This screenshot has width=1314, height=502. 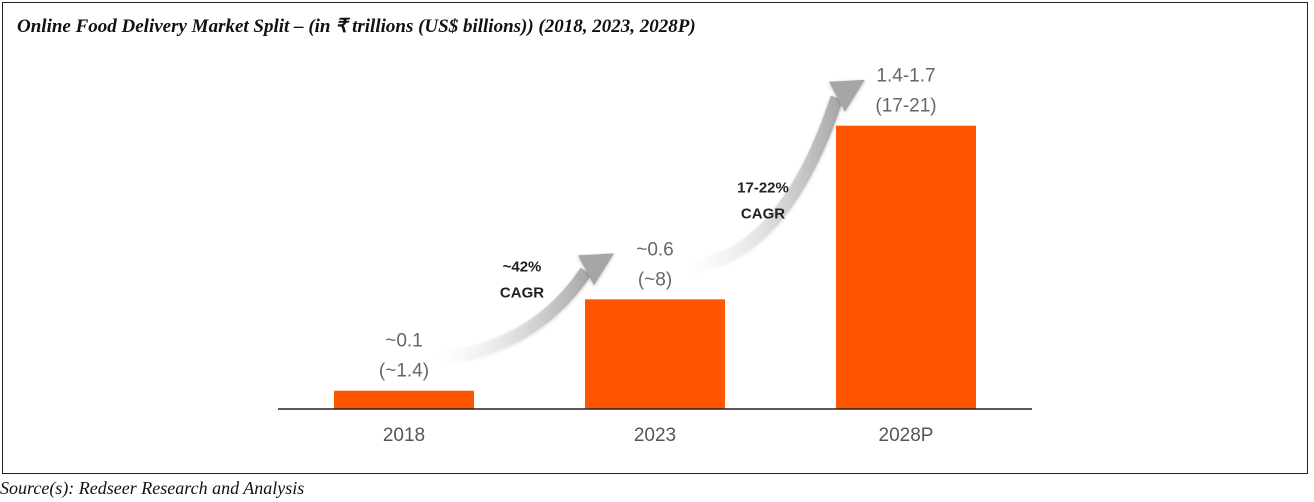 I want to click on cagr-percent: 17-22%, so click(x=763, y=187).